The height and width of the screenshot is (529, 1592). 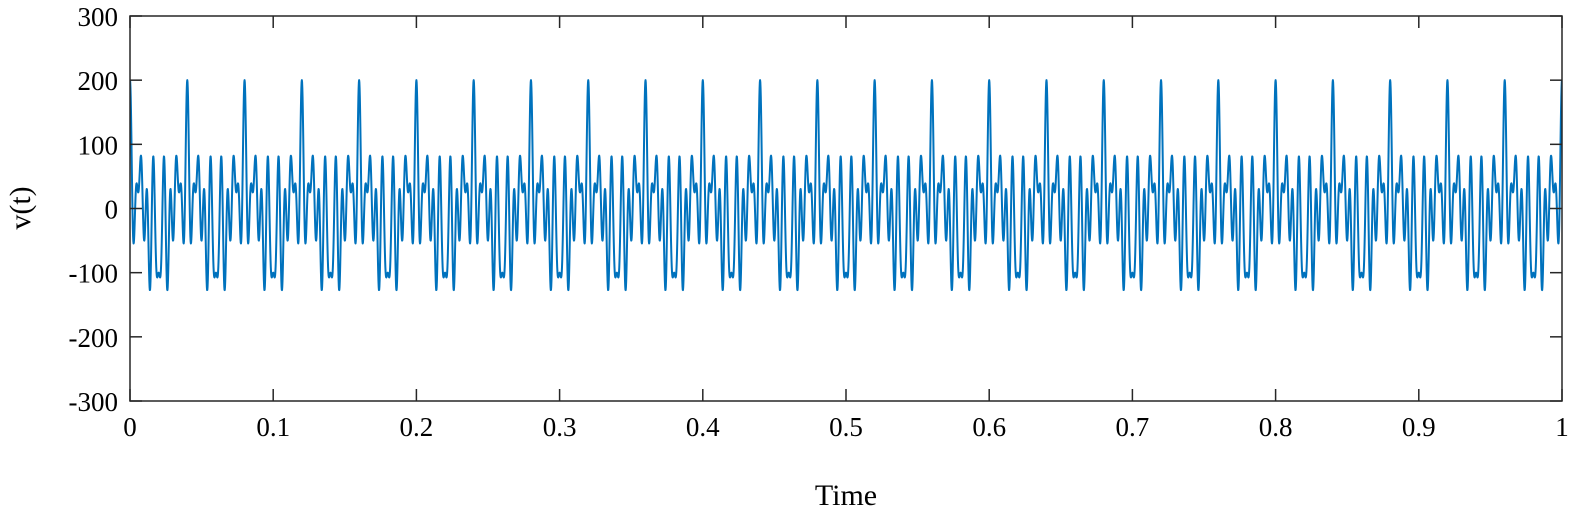 What do you see at coordinates (1133, 427) in the screenshot?
I see `x-tick-label: 0.7` at bounding box center [1133, 427].